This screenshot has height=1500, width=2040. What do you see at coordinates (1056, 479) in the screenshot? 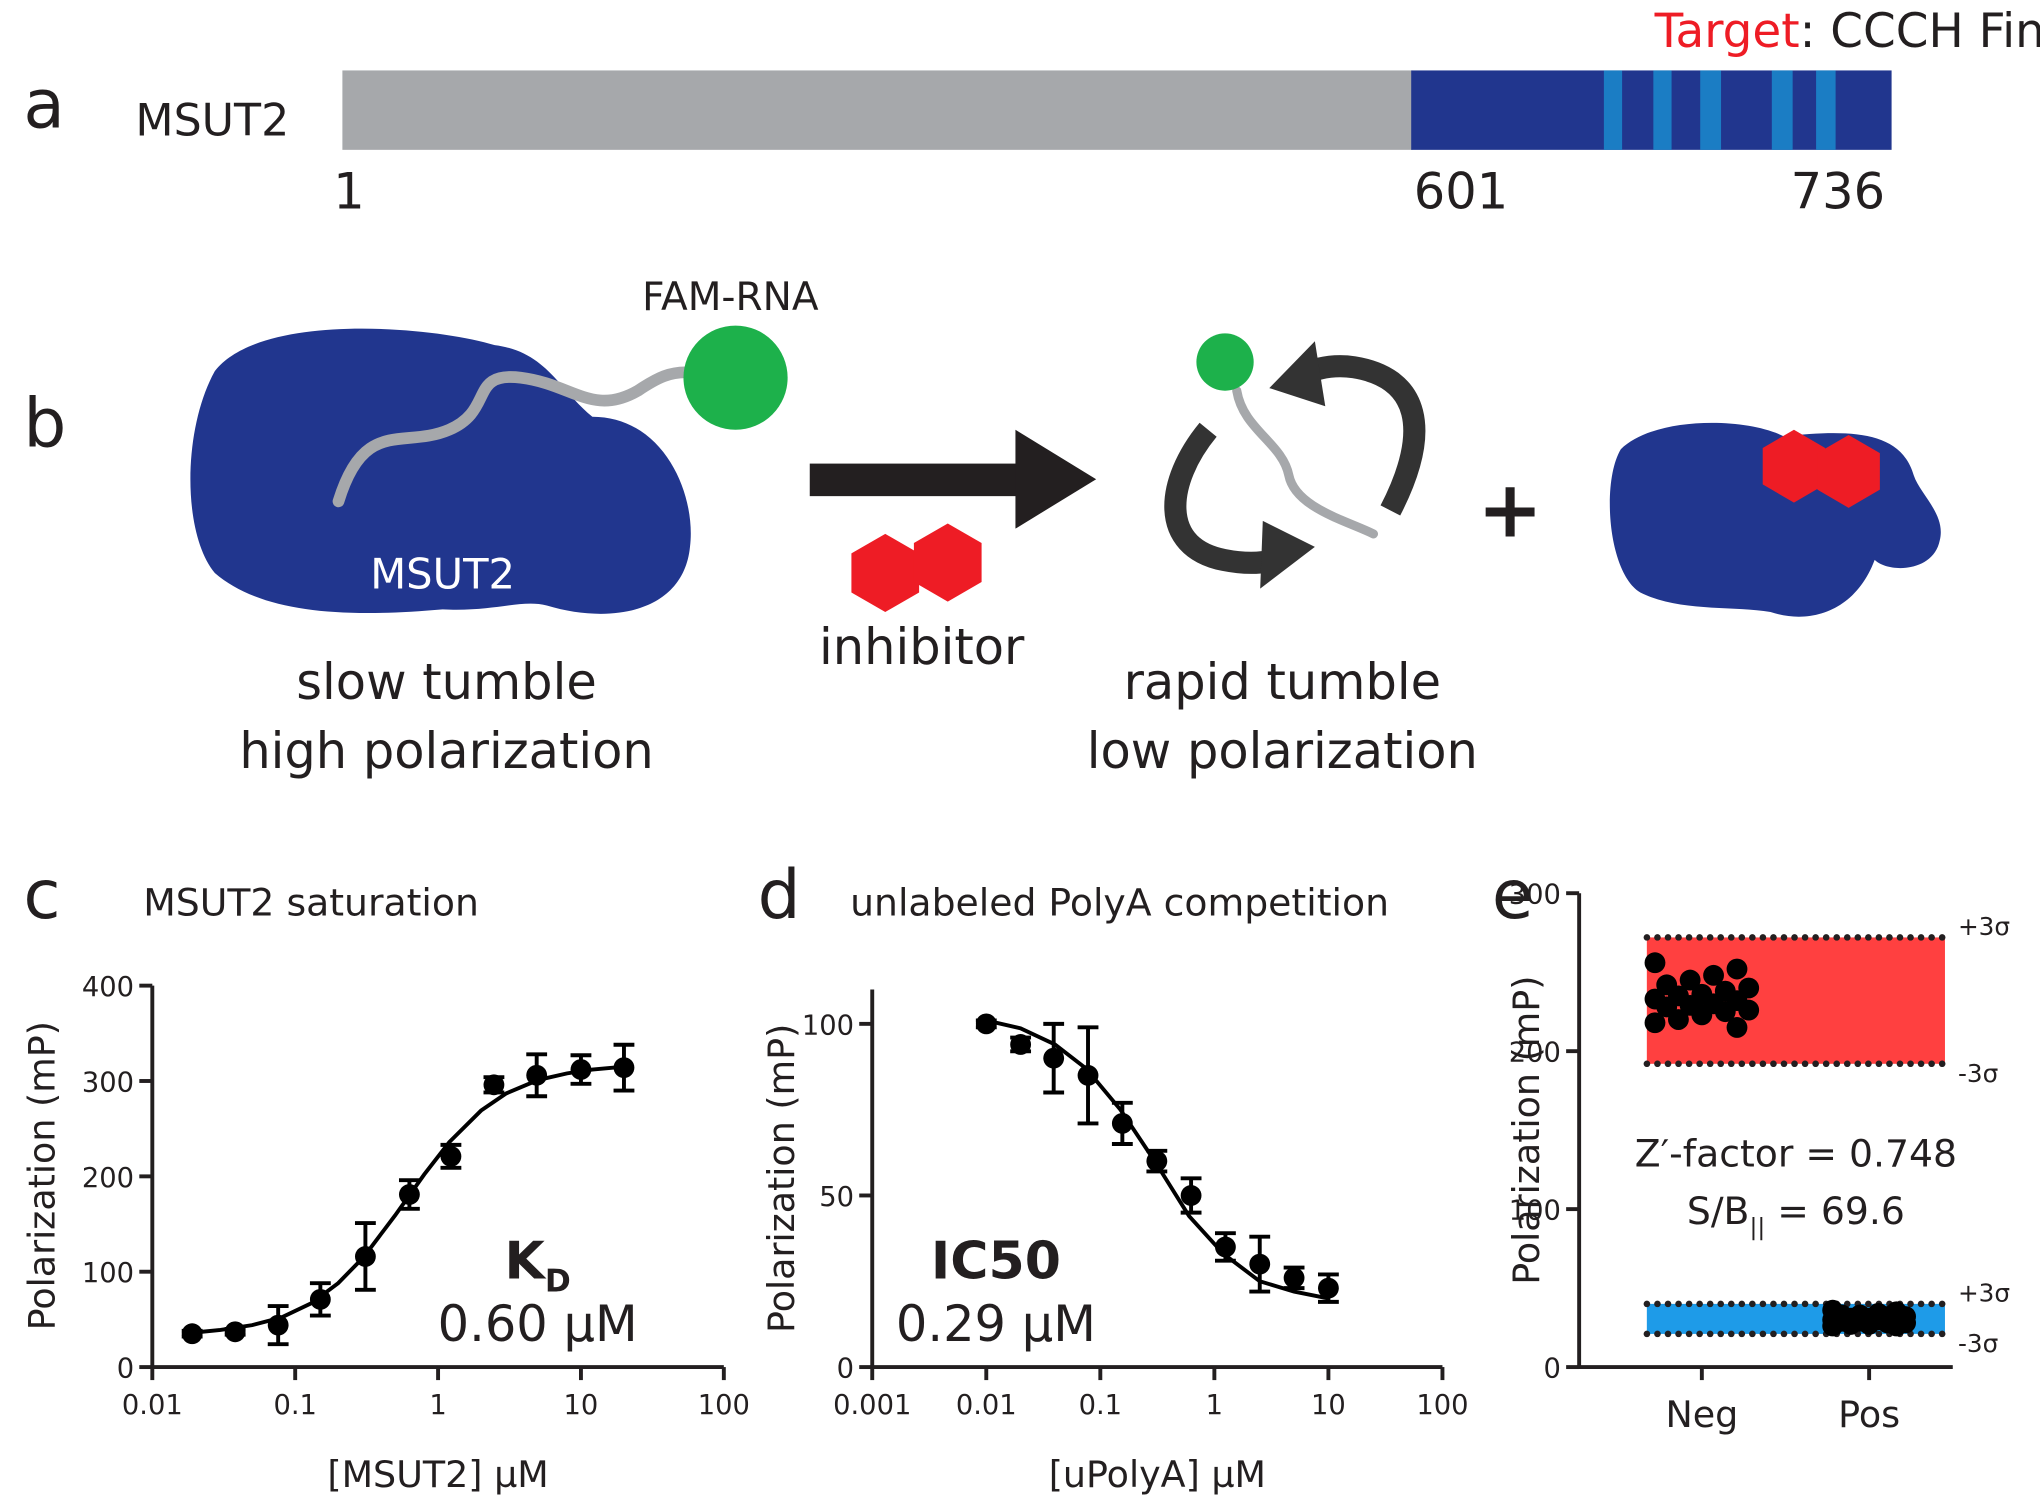
I see `arrow-head` at bounding box center [1056, 479].